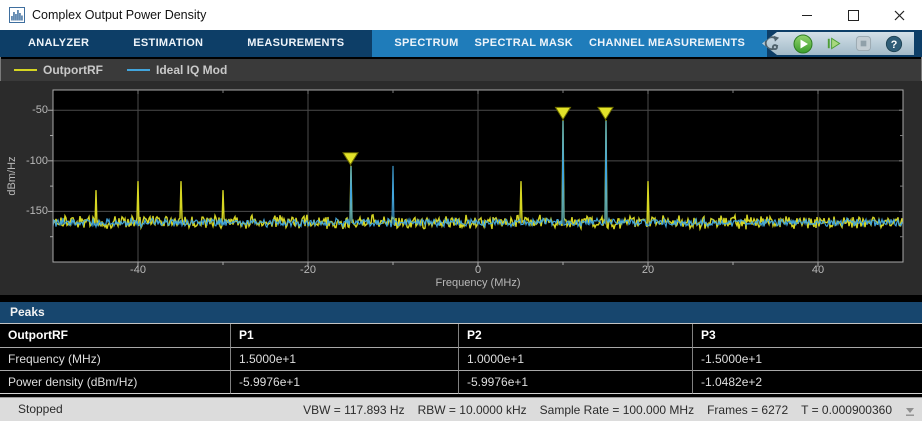 The image size is (922, 421). I want to click on peaks-cell: -1.0482e+2, so click(807, 382).